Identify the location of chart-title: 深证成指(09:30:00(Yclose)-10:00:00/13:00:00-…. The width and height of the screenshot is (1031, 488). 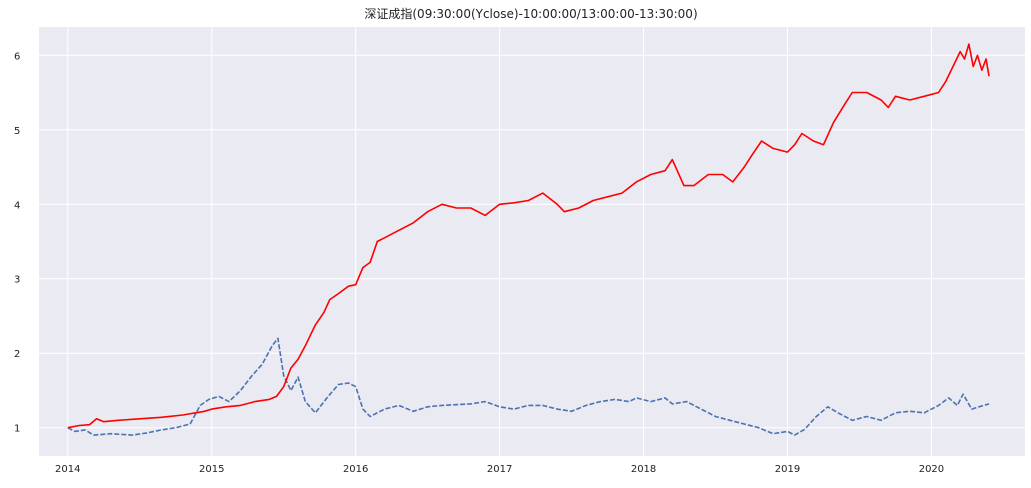
(530, 13).